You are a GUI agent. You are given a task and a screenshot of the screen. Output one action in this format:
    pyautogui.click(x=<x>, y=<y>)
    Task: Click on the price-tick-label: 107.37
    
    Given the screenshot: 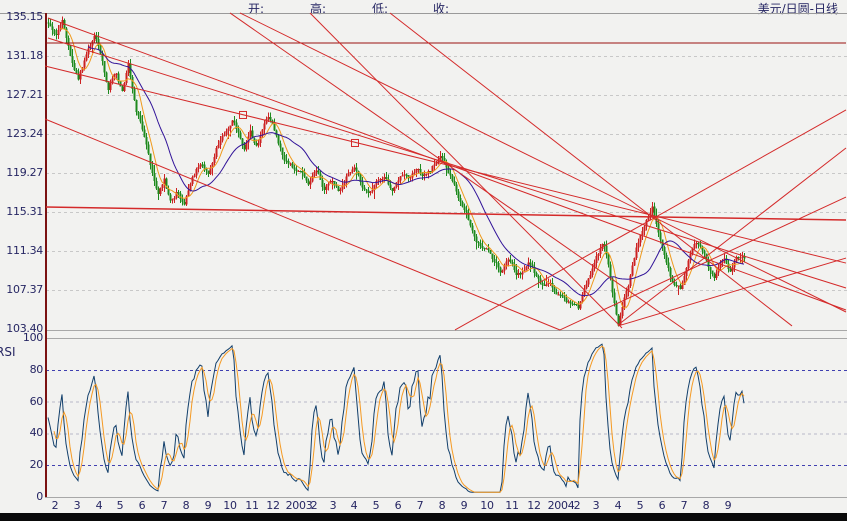 What is the action you would take?
    pyautogui.click(x=24, y=289)
    